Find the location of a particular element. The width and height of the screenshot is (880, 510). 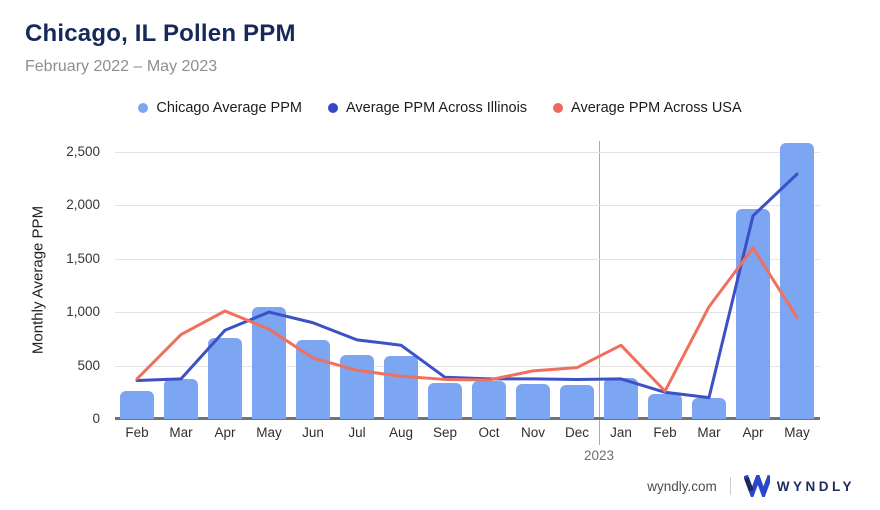

legend-label: Chicago Average PPM is located at coordinates (229, 108).